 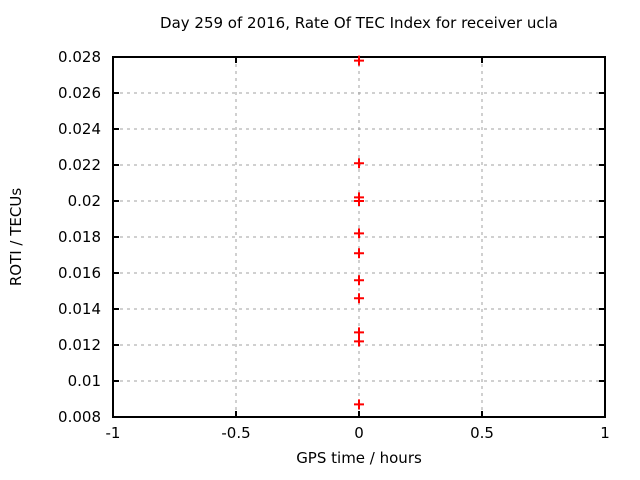 What do you see at coordinates (79, 417) in the screenshot?
I see `y-tick-label: 0.008` at bounding box center [79, 417].